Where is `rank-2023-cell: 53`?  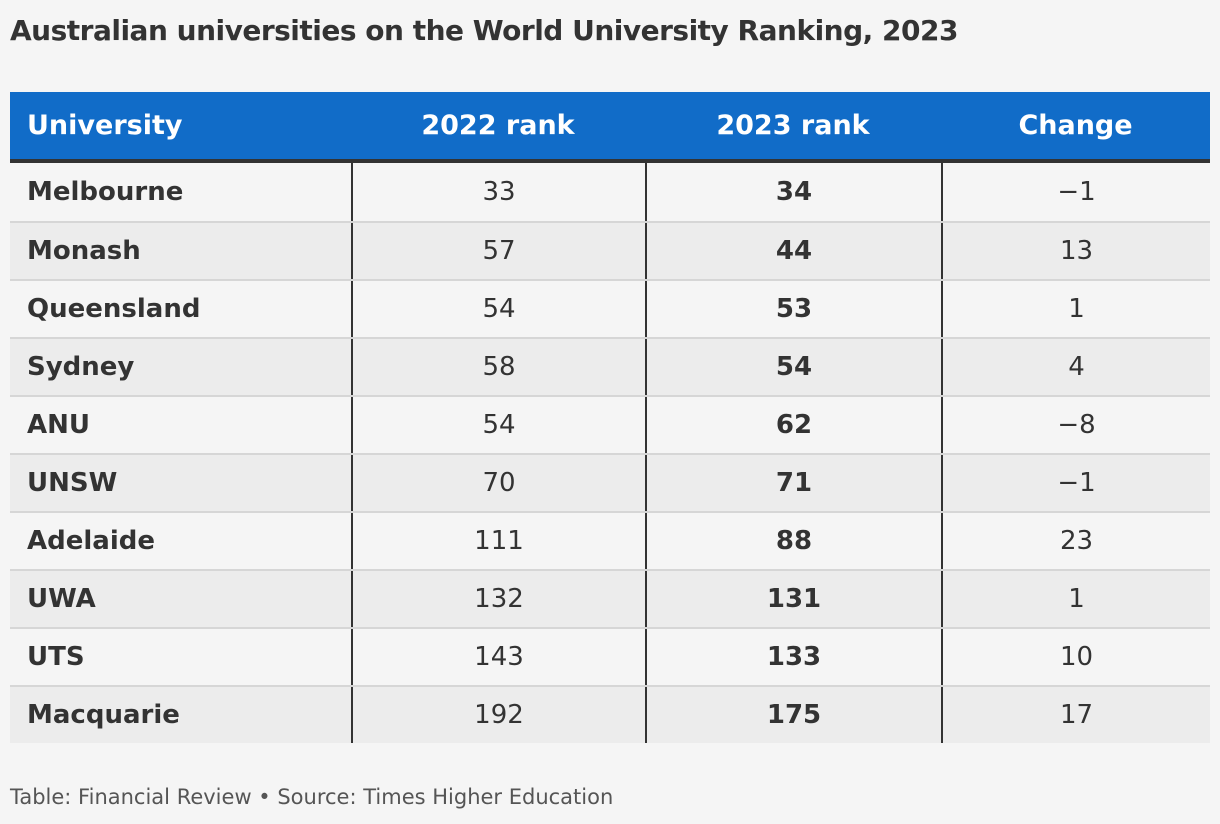 rank-2023-cell: 53 is located at coordinates (793, 309).